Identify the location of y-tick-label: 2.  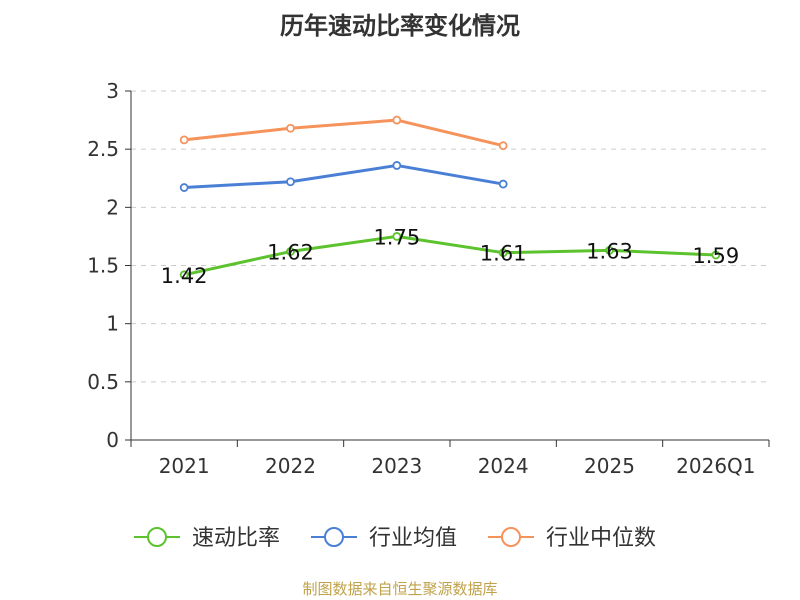
(112, 207).